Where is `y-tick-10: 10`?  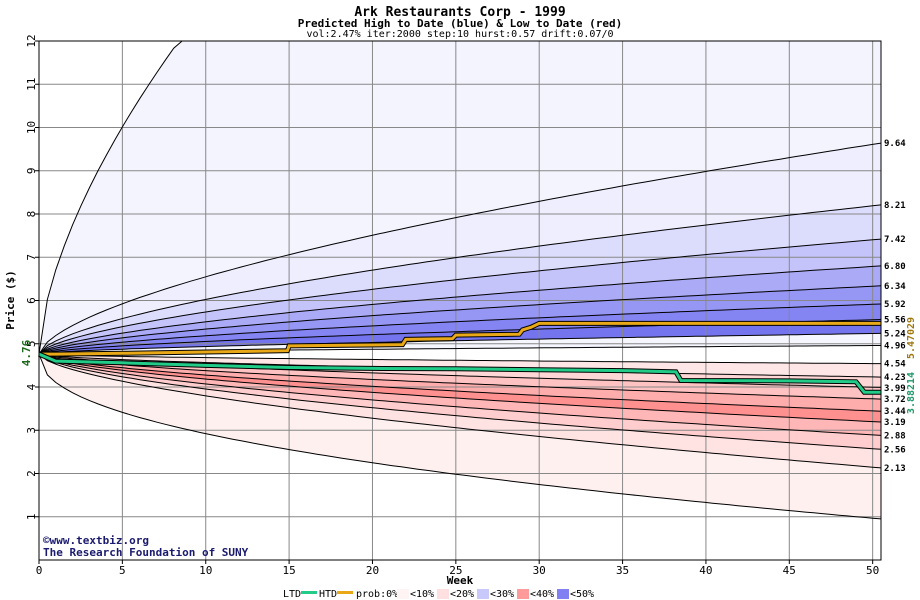 y-tick-10: 10 is located at coordinates (31, 127).